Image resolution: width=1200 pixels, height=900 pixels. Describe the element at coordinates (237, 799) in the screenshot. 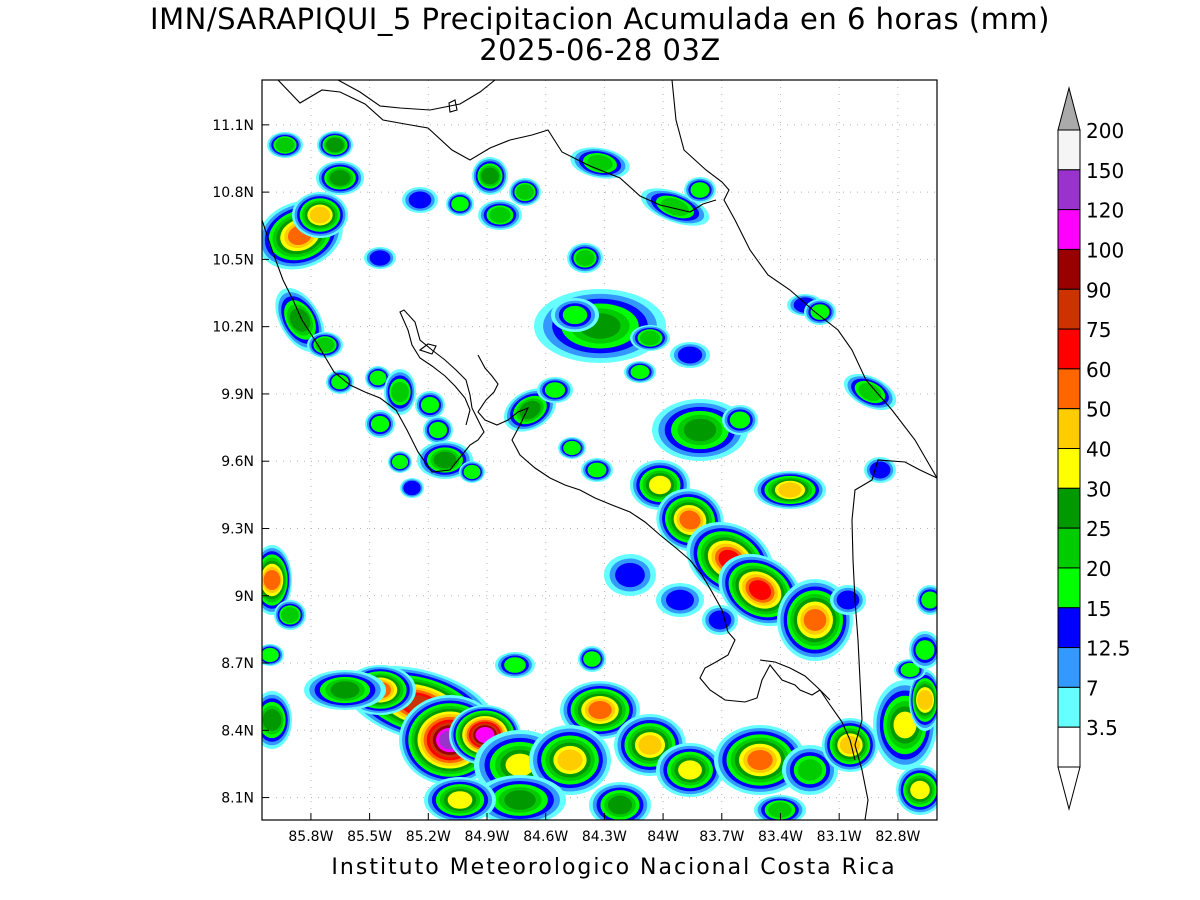

I see `lat-tick-label: 8.1N` at that location.